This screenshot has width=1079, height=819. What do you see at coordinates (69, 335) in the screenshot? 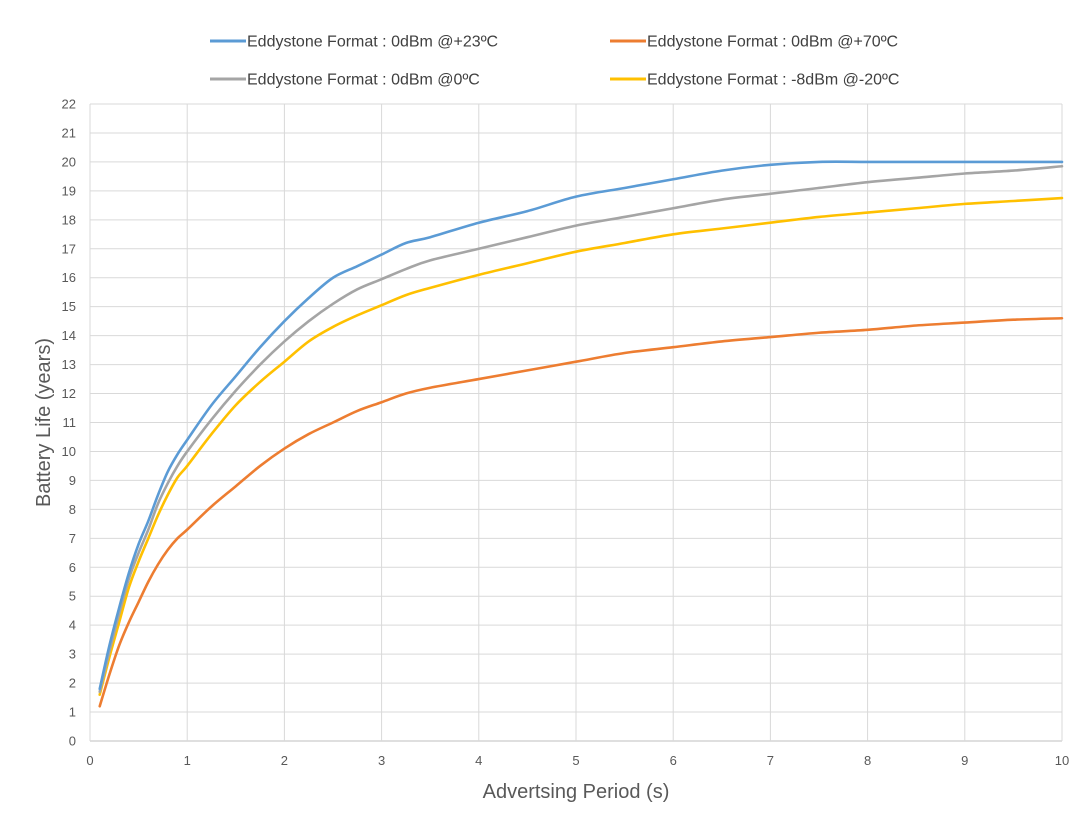
I see `y-tick-label: 14` at bounding box center [69, 335].